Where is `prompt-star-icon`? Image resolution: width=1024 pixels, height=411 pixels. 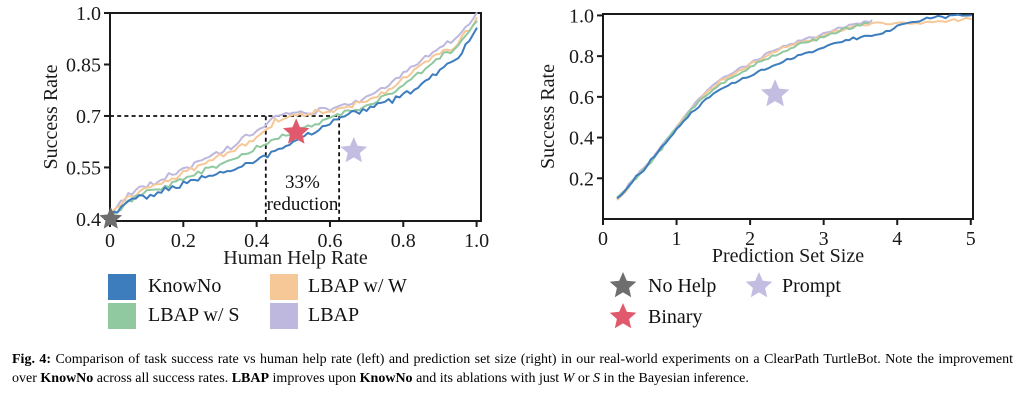
prompt-star-icon is located at coordinates (759, 285).